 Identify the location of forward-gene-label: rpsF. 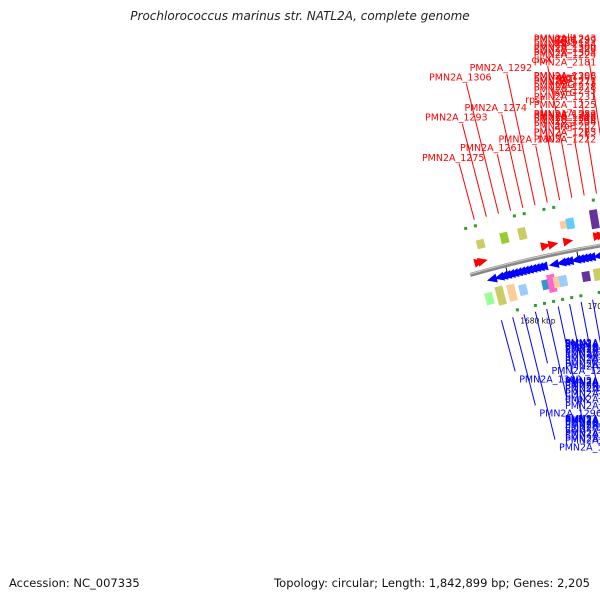
(535, 100).